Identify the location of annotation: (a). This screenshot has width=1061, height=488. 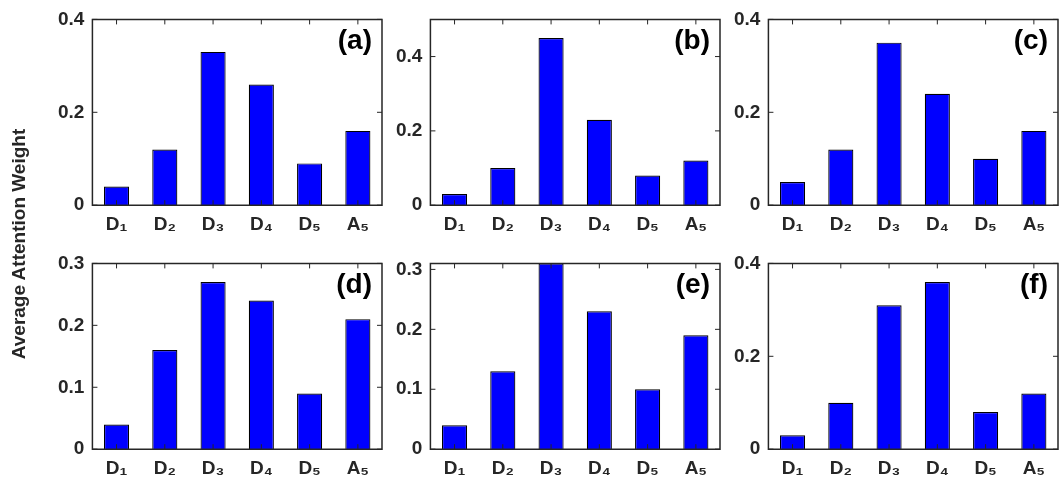
(354, 40).